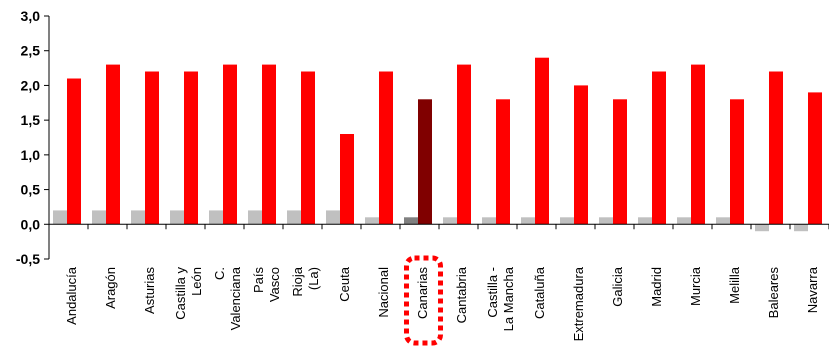 Image resolution: width=829 pixels, height=357 pixels. Describe the element at coordinates (180, 293) in the screenshot. I see `category-label-3-0: Castilla y` at that location.